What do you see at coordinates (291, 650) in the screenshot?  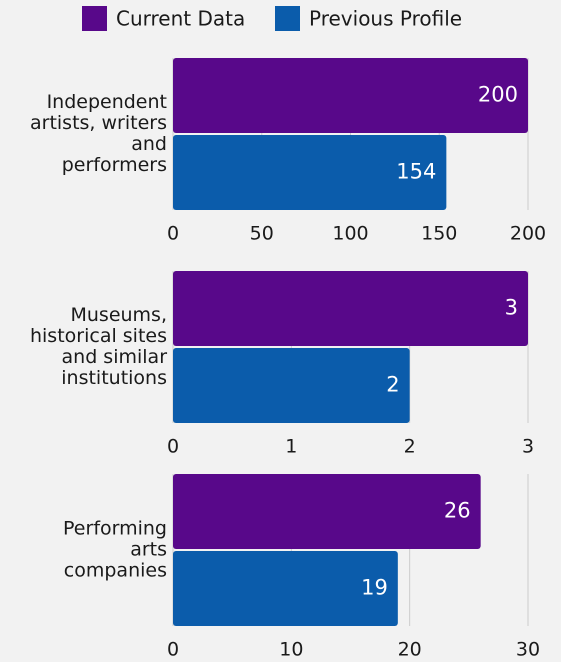 I see `x-tick-label: 10` at bounding box center [291, 650].